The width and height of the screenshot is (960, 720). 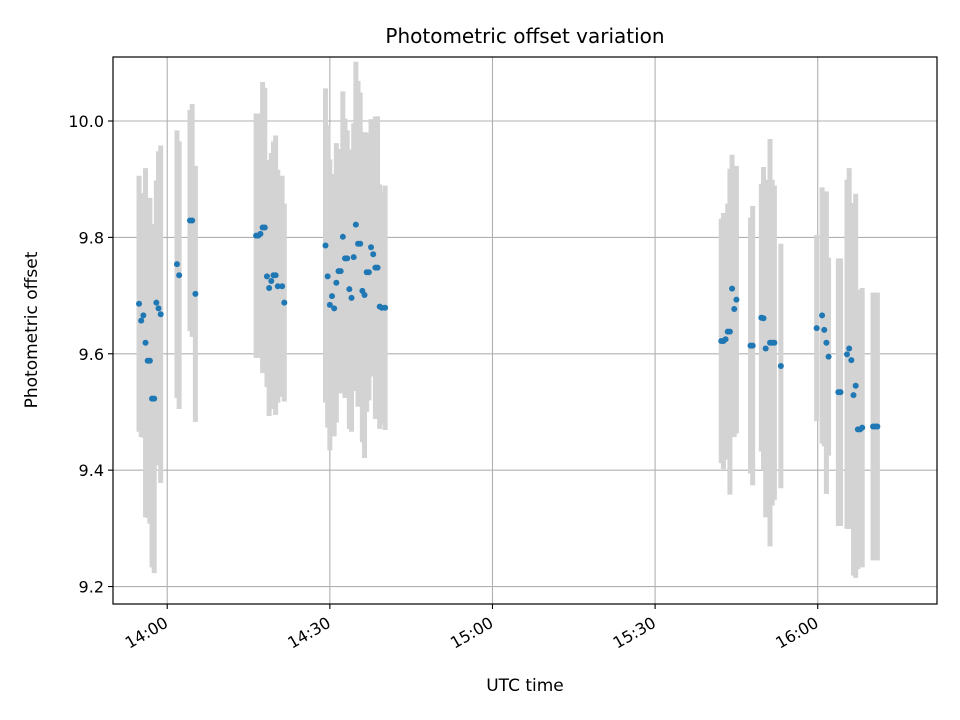 What do you see at coordinates (91, 587) in the screenshot?
I see `y-tick-label: 9.2` at bounding box center [91, 587].